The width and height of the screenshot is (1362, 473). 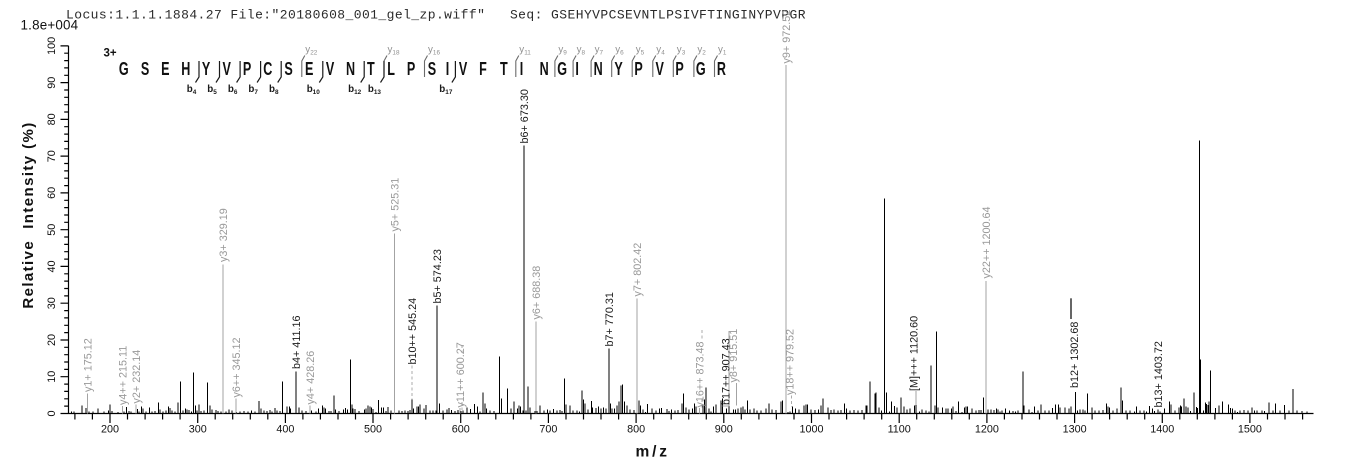 What do you see at coordinates (52, 46) in the screenshot?
I see `svg-text: 100` at bounding box center [52, 46].